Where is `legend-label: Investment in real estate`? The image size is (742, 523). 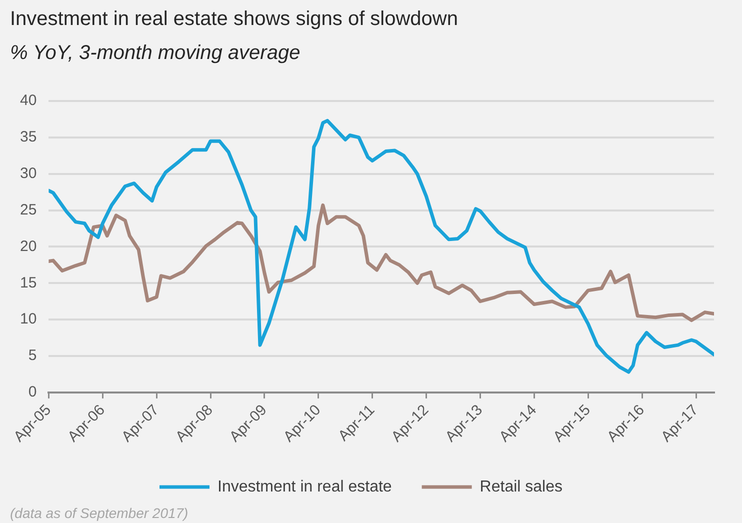
legend-label: Investment in real estate is located at coordinates (304, 487).